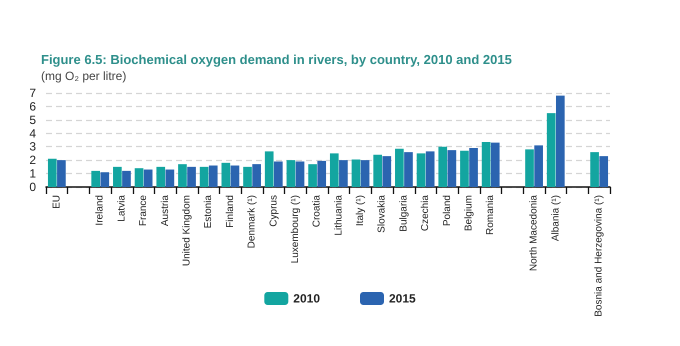  What do you see at coordinates (276, 59) in the screenshot?
I see `chart-title: Figure 6.5: Biochemical oxygen demand in rivers, by country, 2010 and 2015` at bounding box center [276, 59].